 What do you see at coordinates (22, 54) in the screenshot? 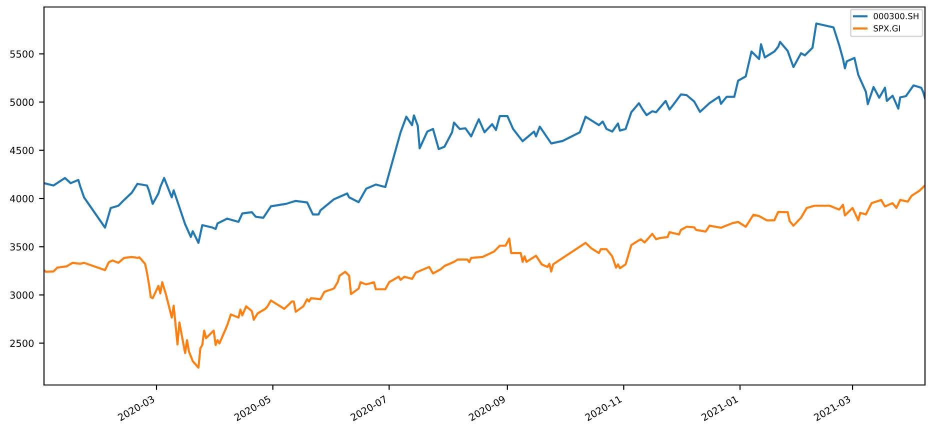
I see `y-tick-label: 5500` at bounding box center [22, 54].